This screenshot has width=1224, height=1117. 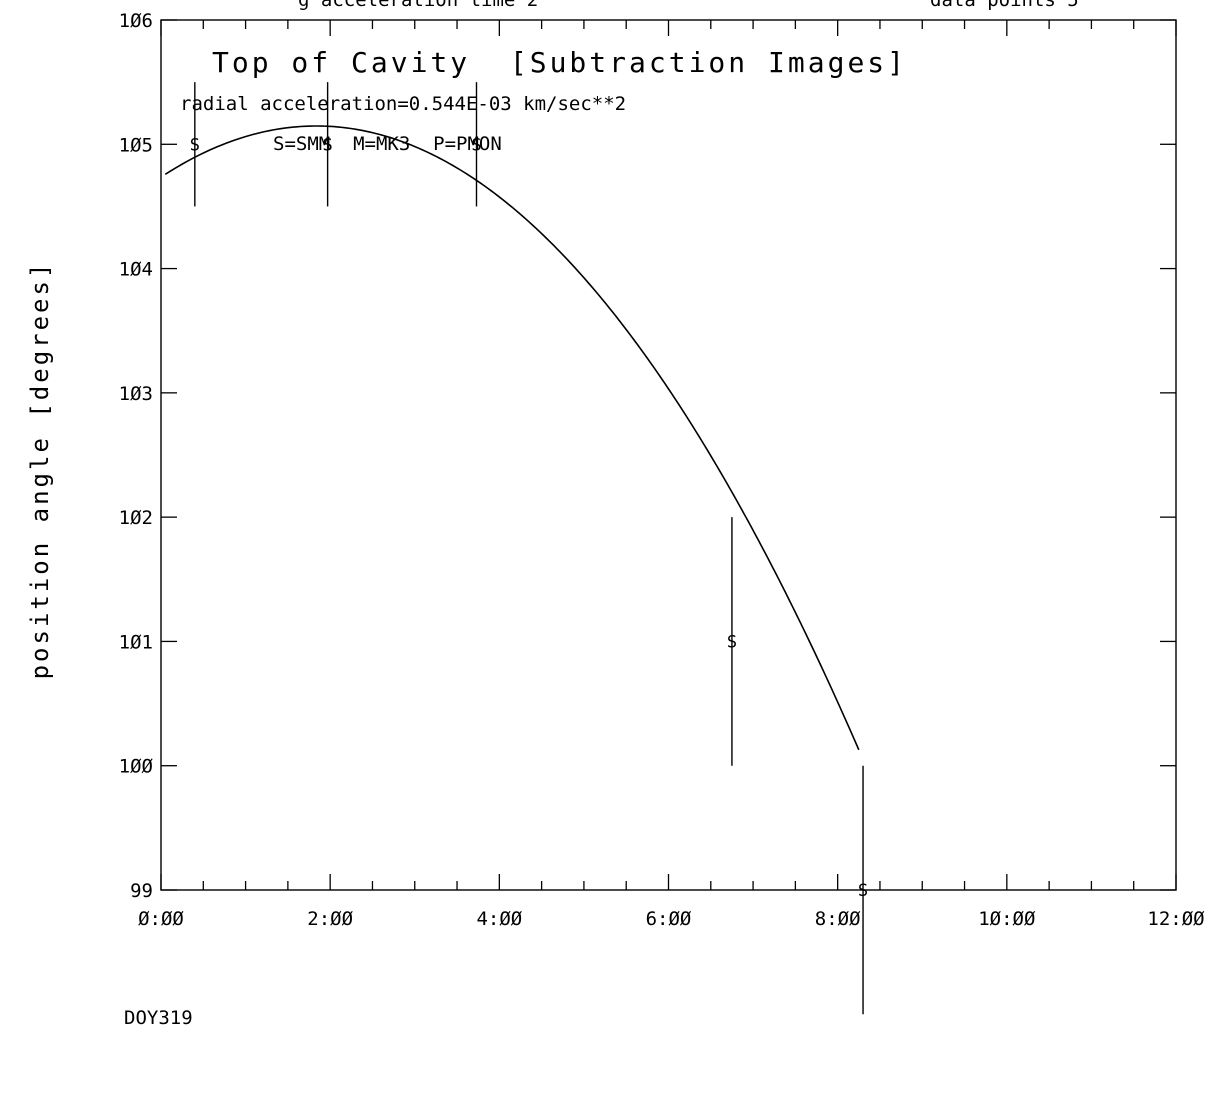 What do you see at coordinates (158, 1018) in the screenshot?
I see `x-axis-date-label: DOY319` at bounding box center [158, 1018].